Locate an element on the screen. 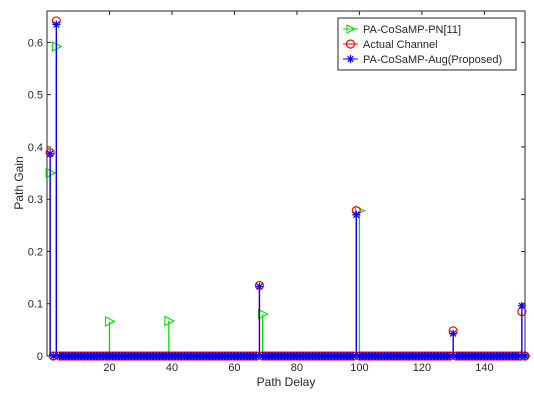 The height and width of the screenshot is (394, 534). y-tick-label: 0.1 is located at coordinates (35, 305).